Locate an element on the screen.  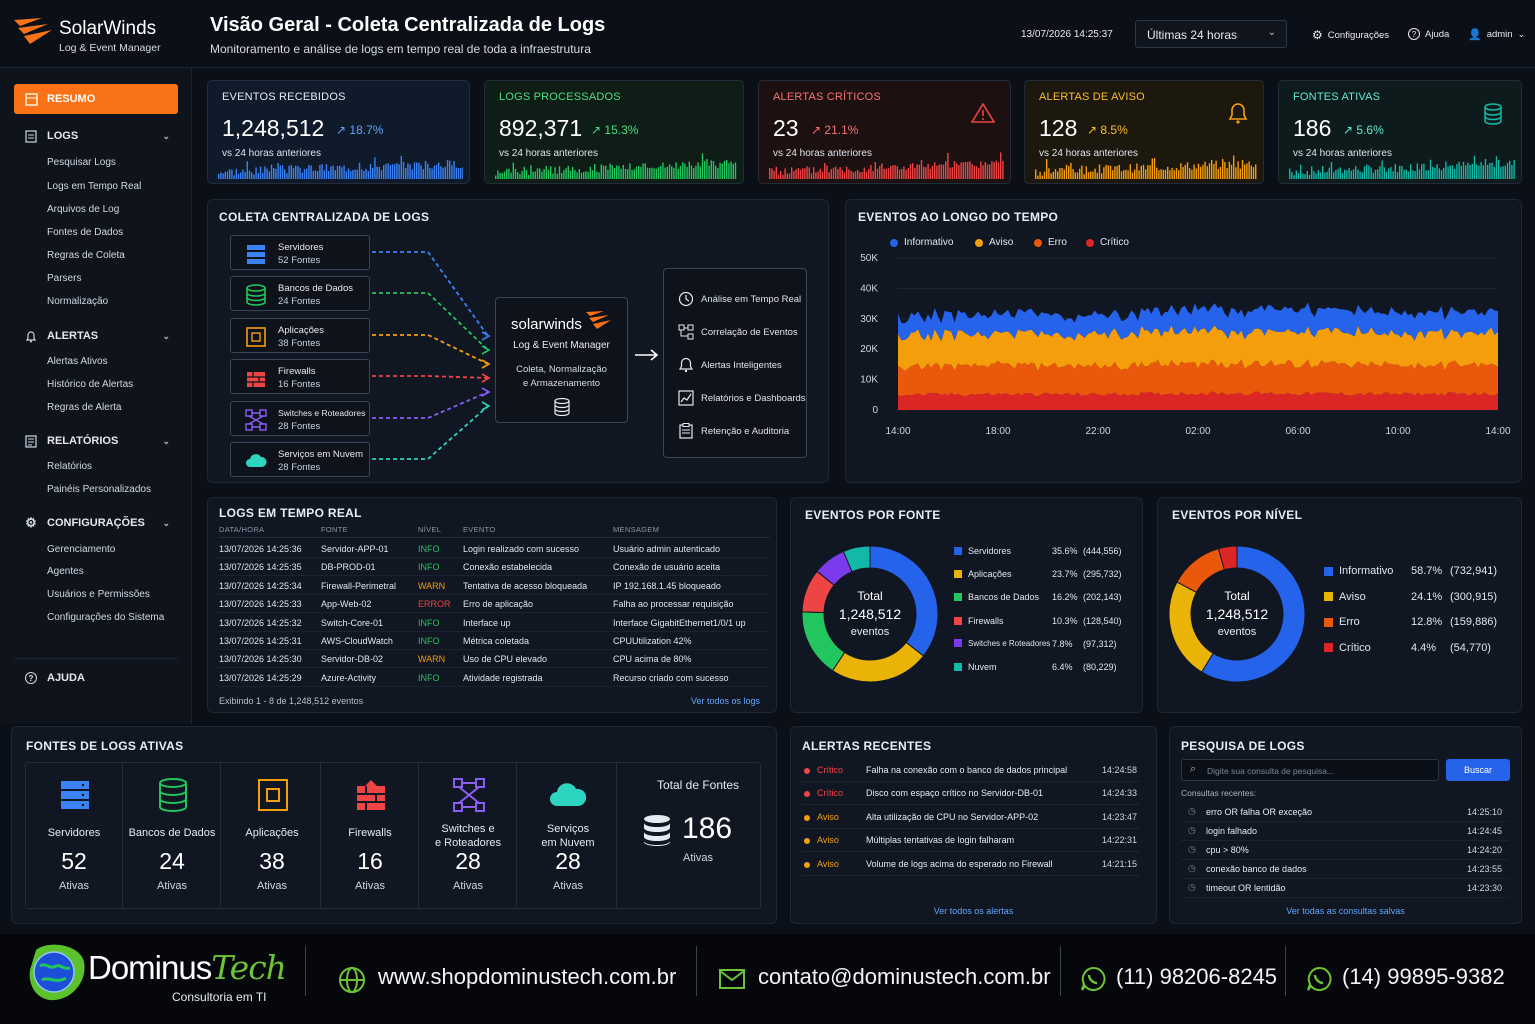
source-column: Aplicações 38 Ativas is located at coordinates (272, 835).